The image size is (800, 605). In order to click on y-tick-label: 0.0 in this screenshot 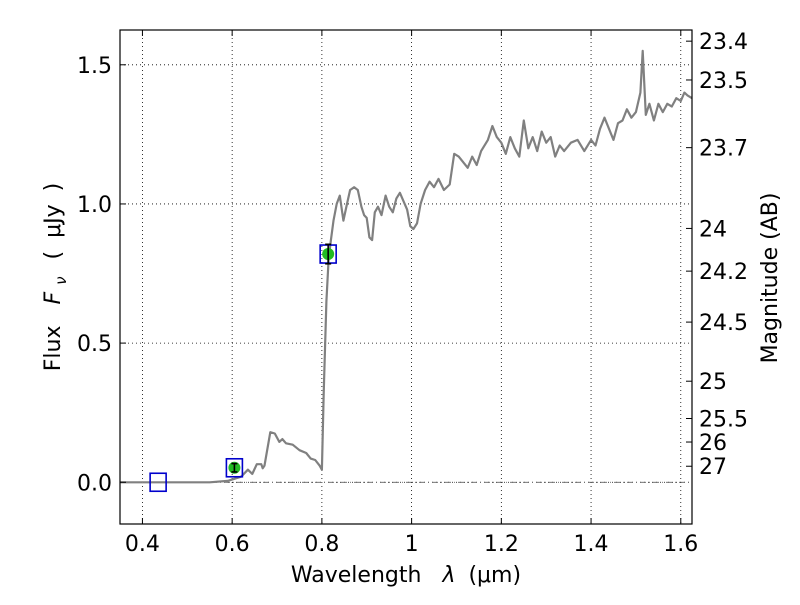, I will do `click(94, 483)`.